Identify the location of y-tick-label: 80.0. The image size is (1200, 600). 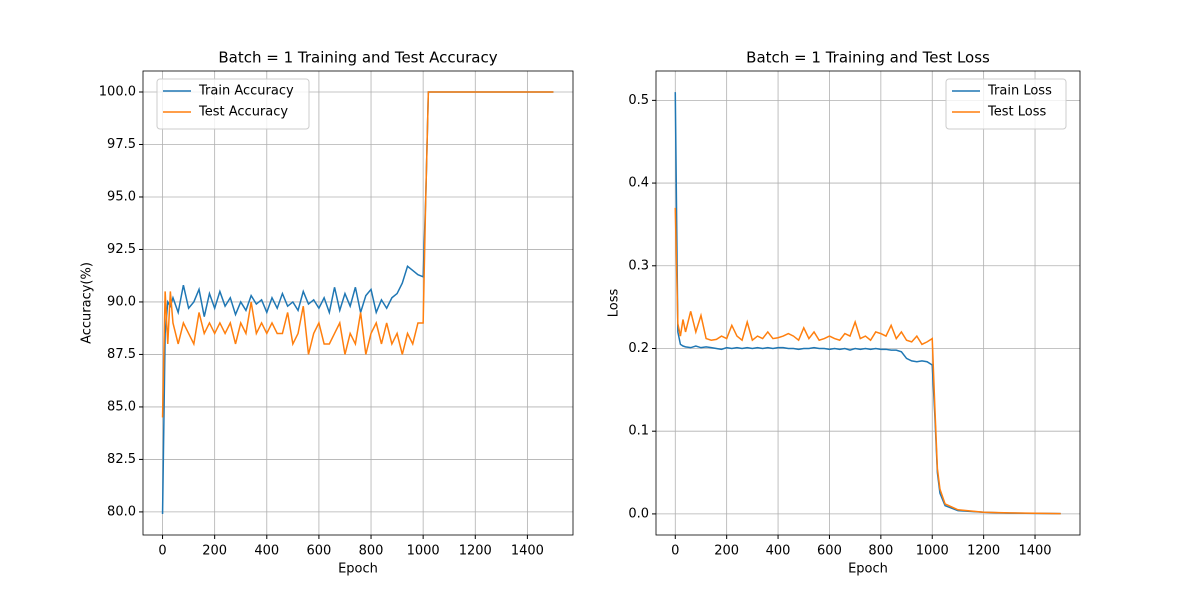
(121, 511).